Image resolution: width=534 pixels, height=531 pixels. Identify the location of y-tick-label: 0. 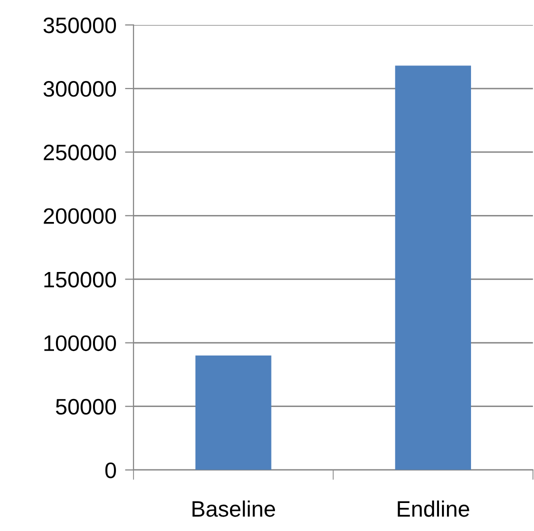
(110, 470).